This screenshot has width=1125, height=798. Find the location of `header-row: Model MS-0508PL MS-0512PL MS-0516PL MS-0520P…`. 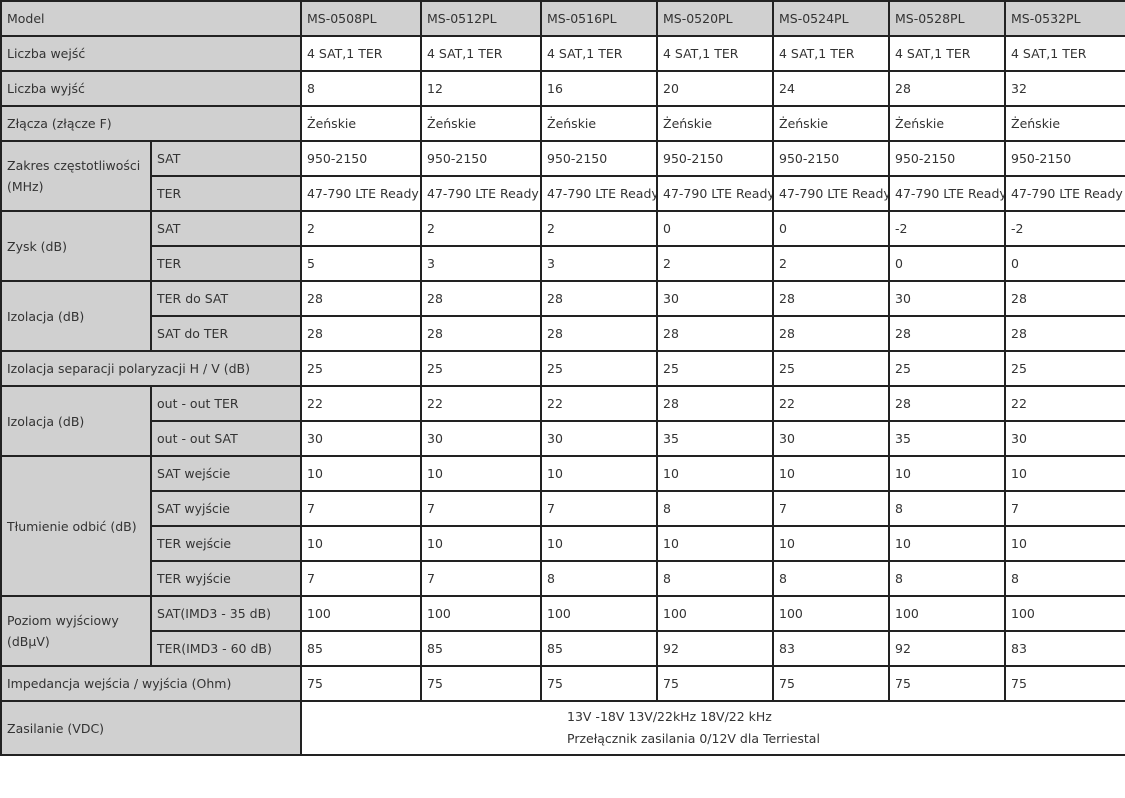

header-row: Model MS-0508PL MS-0512PL MS-0516PL MS-0520P… is located at coordinates (562, 18).